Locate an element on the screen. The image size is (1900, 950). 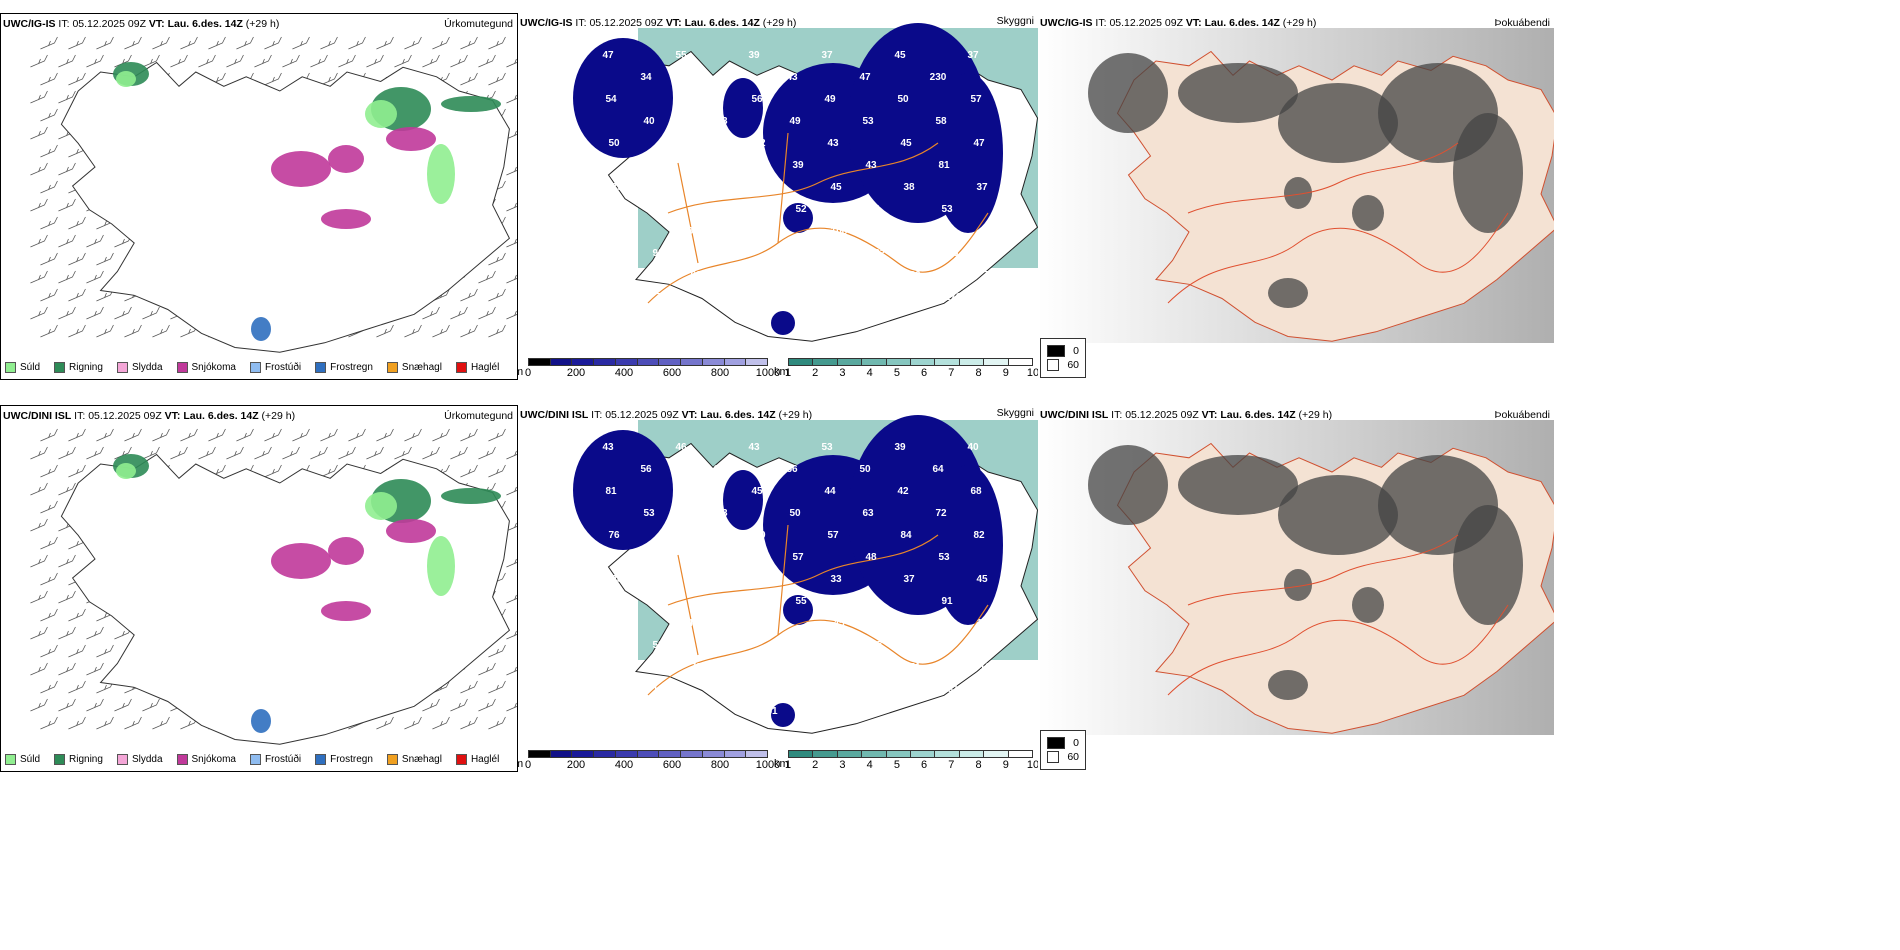
cloud-base-label: 56 is located at coordinates (792, 469).